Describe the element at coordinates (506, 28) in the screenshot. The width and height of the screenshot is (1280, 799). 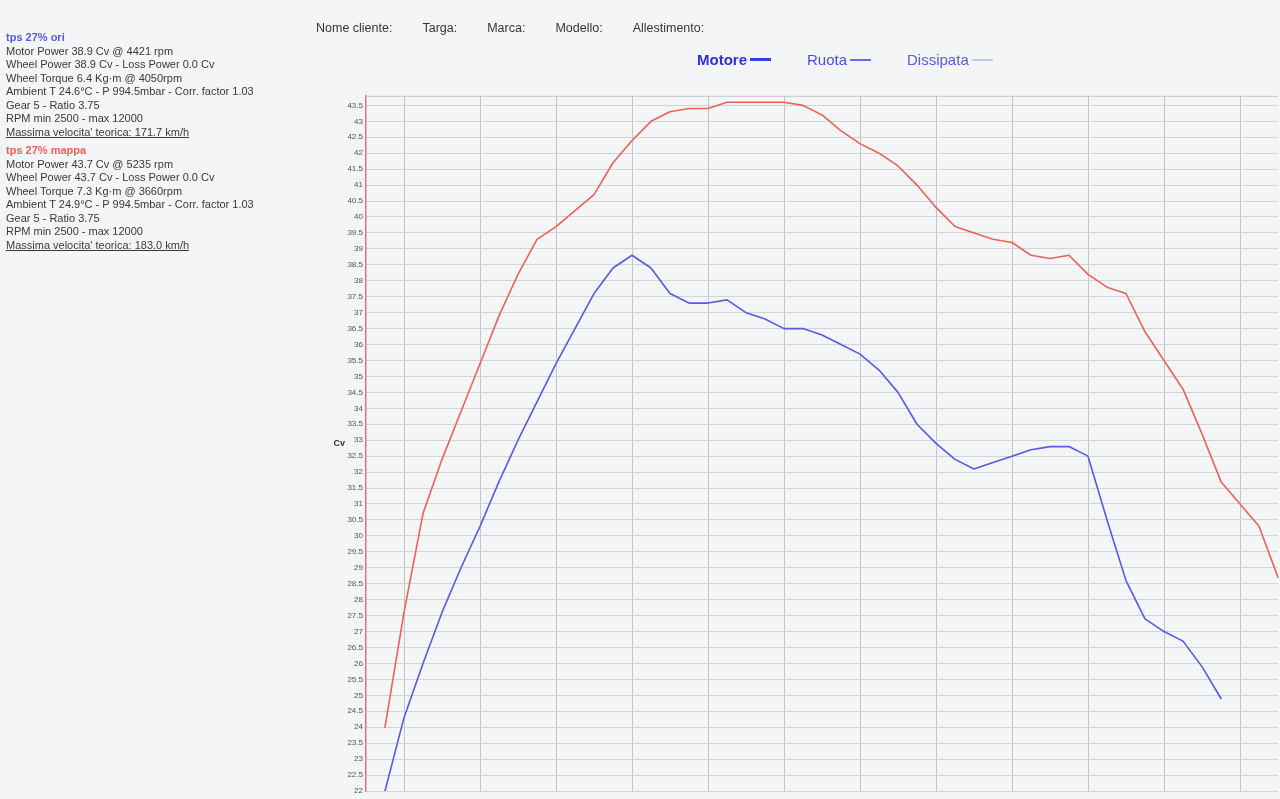
I see `text: Marca:` at that location.